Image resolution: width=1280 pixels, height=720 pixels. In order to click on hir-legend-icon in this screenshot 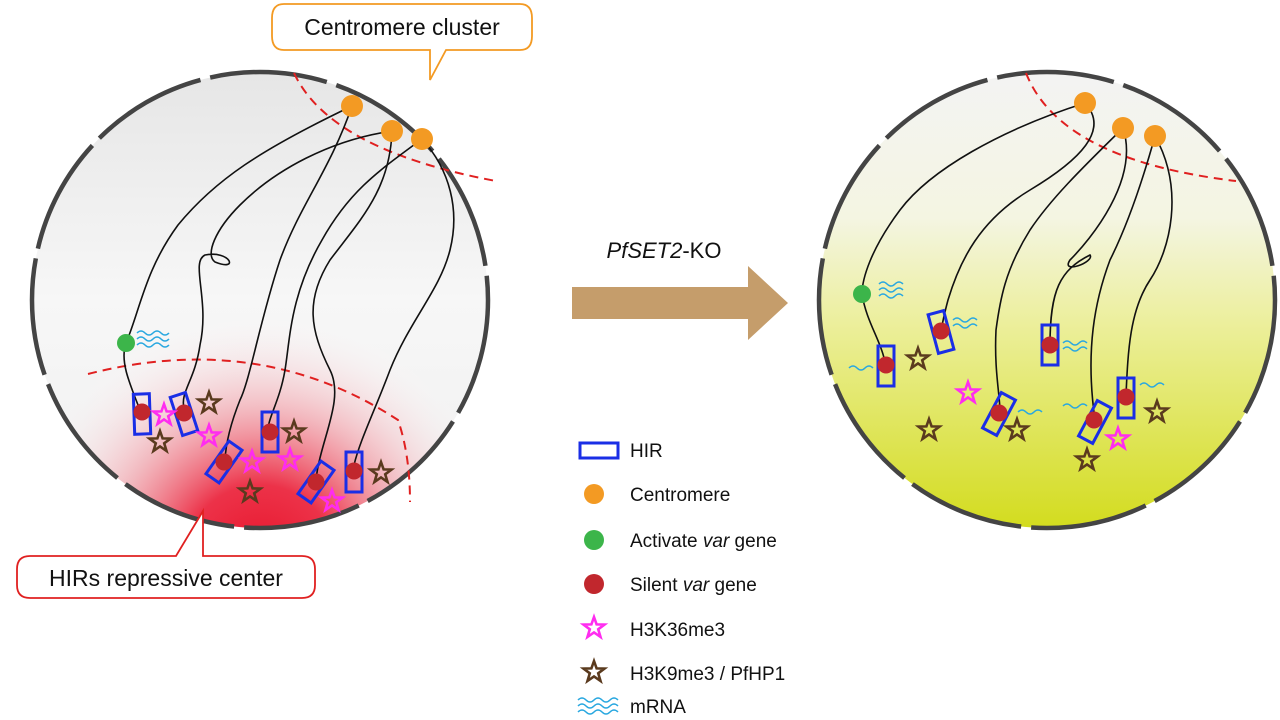, I will do `click(599, 450)`.